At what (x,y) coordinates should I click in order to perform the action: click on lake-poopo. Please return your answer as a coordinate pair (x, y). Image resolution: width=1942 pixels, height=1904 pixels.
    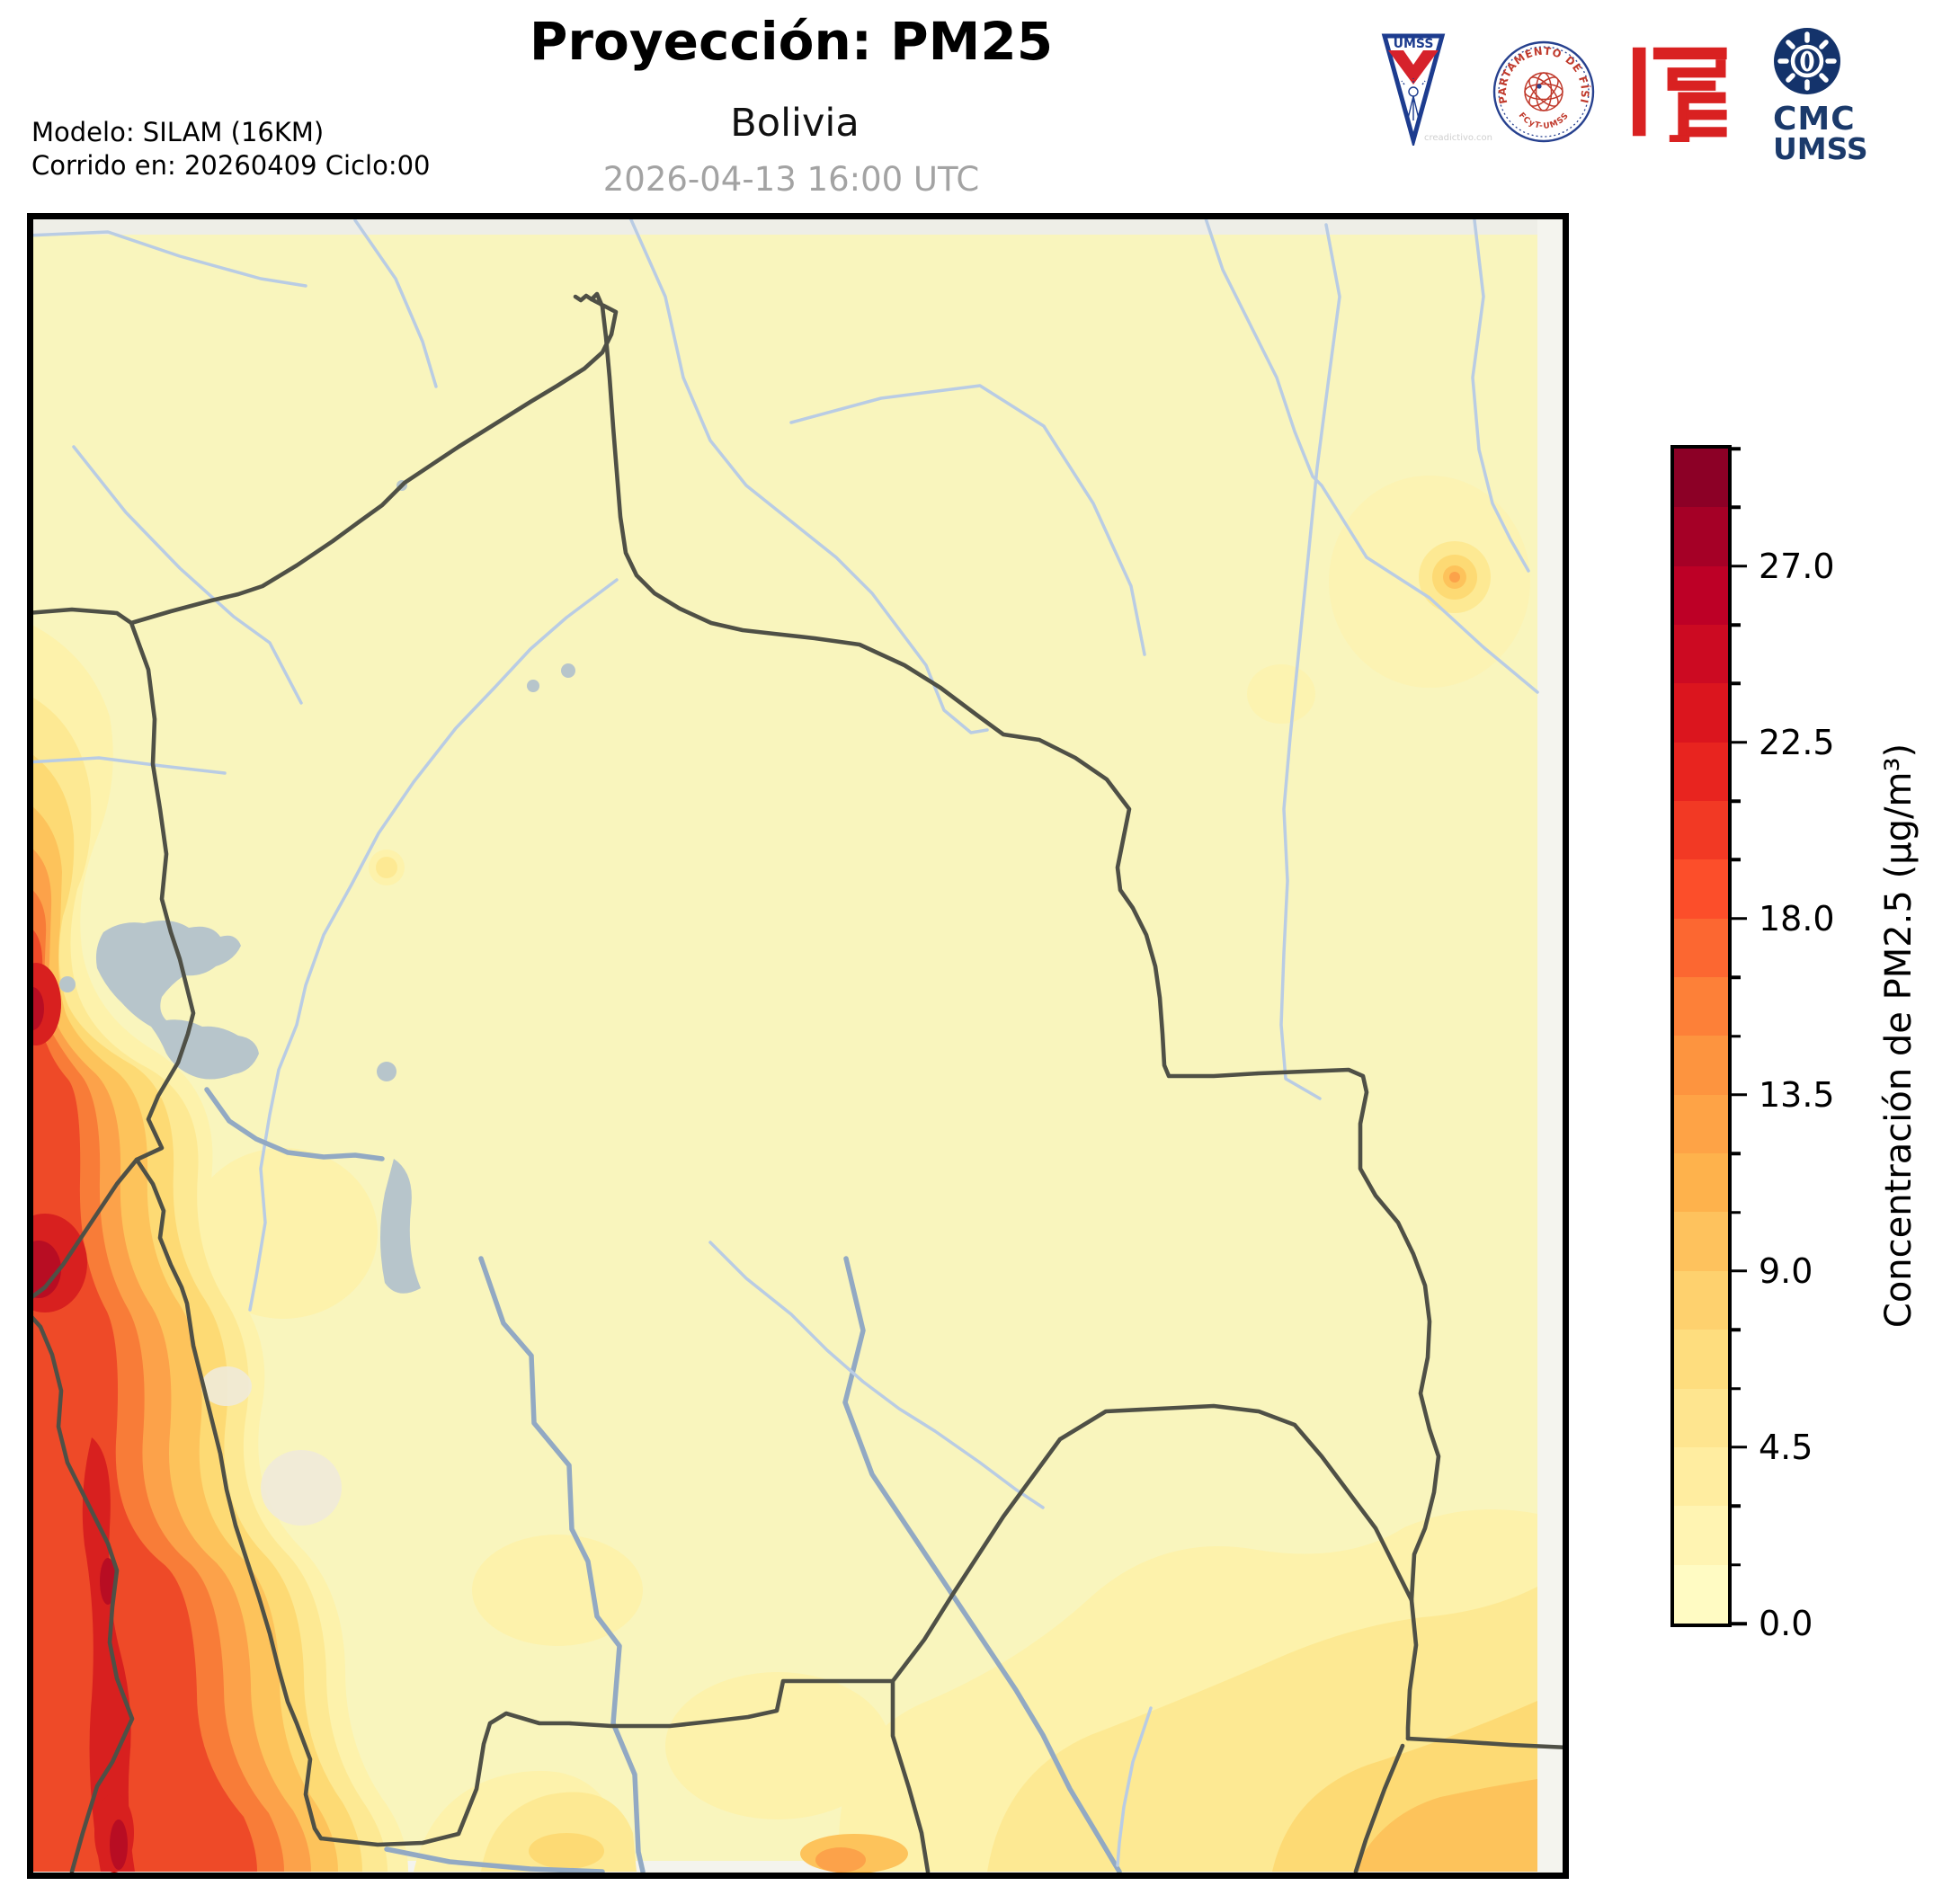
    Looking at the image, I should click on (400, 1226).